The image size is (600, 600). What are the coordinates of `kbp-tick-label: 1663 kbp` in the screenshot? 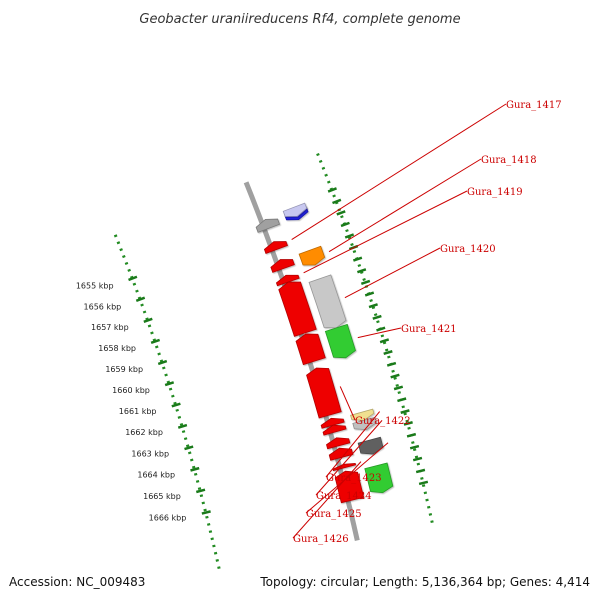 It's located at (150, 453).